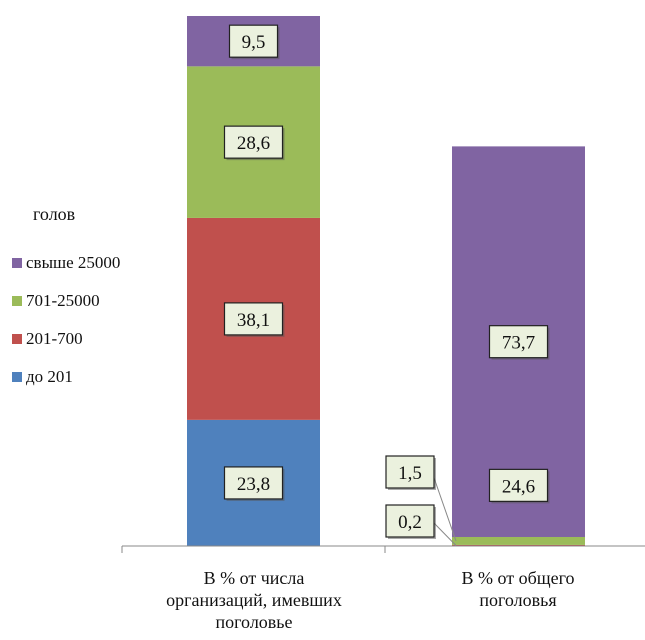  I want to click on data-label-extra-box, so click(518, 485).